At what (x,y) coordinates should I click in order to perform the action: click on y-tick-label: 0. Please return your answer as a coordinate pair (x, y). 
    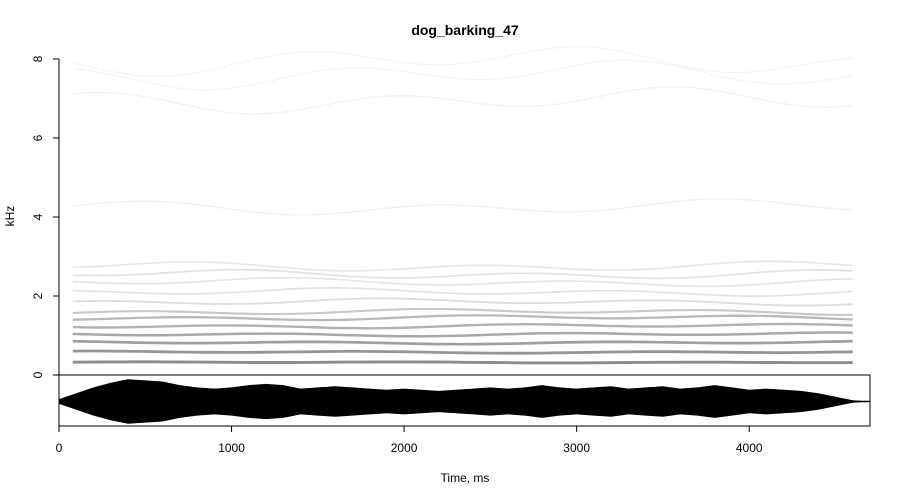
    Looking at the image, I should click on (38, 374).